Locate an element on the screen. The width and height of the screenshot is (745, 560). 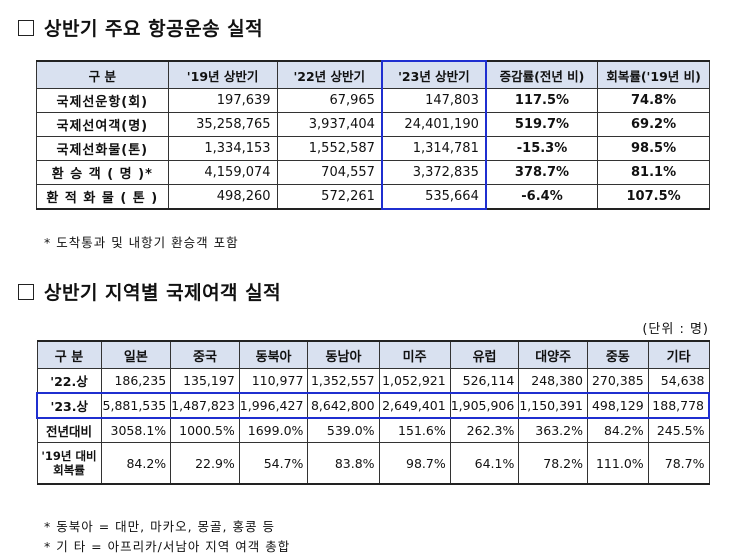
row-label-line1: '19년 대비 is located at coordinates (69, 456).